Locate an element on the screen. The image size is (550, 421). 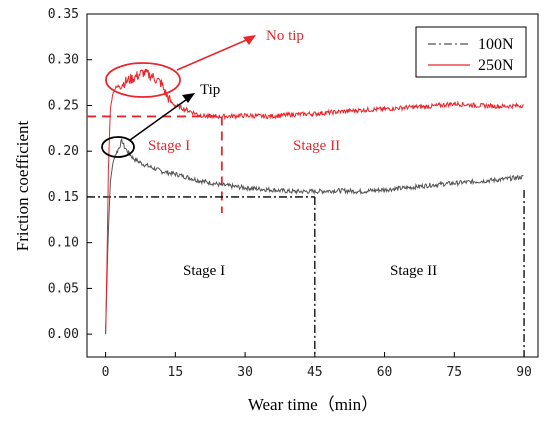
x-tick-label: 75 is located at coordinates (454, 372).